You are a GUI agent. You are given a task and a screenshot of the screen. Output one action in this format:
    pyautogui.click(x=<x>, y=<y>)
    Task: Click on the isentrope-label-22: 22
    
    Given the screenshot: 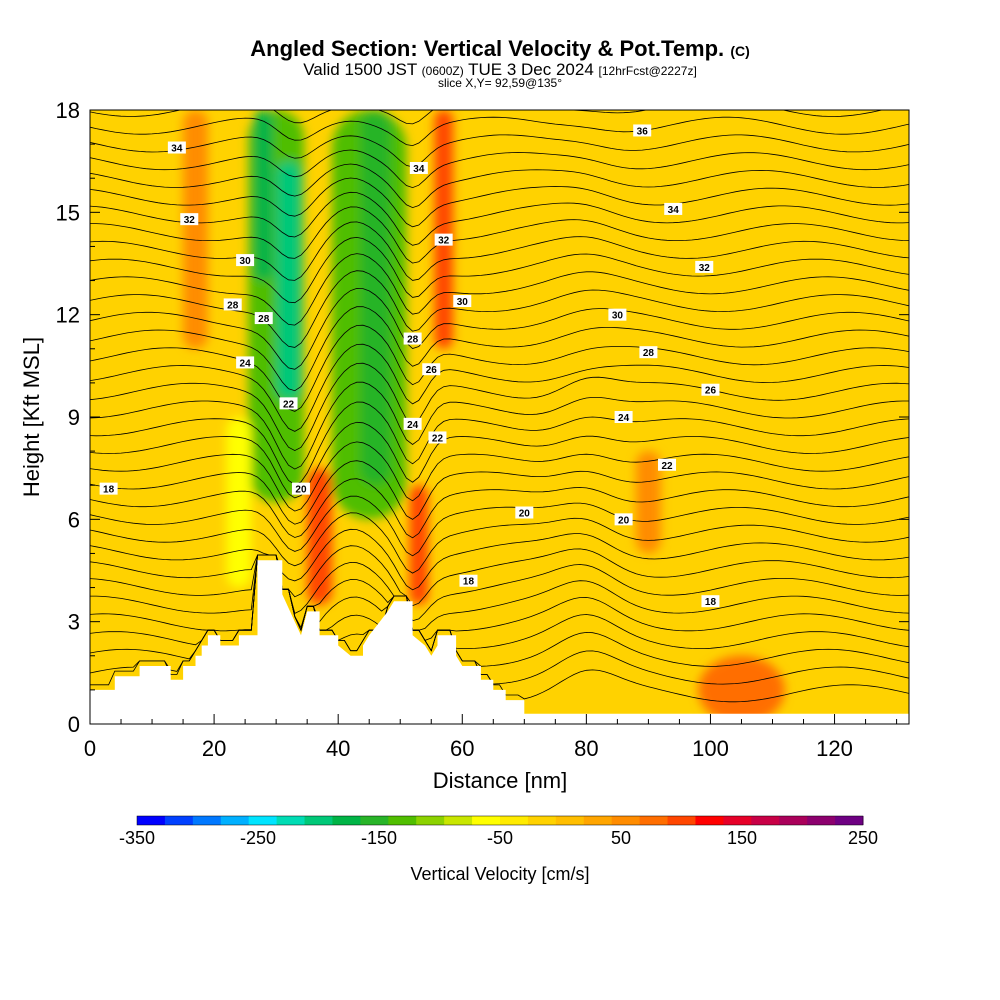 What is the action you would take?
    pyautogui.click(x=288, y=403)
    